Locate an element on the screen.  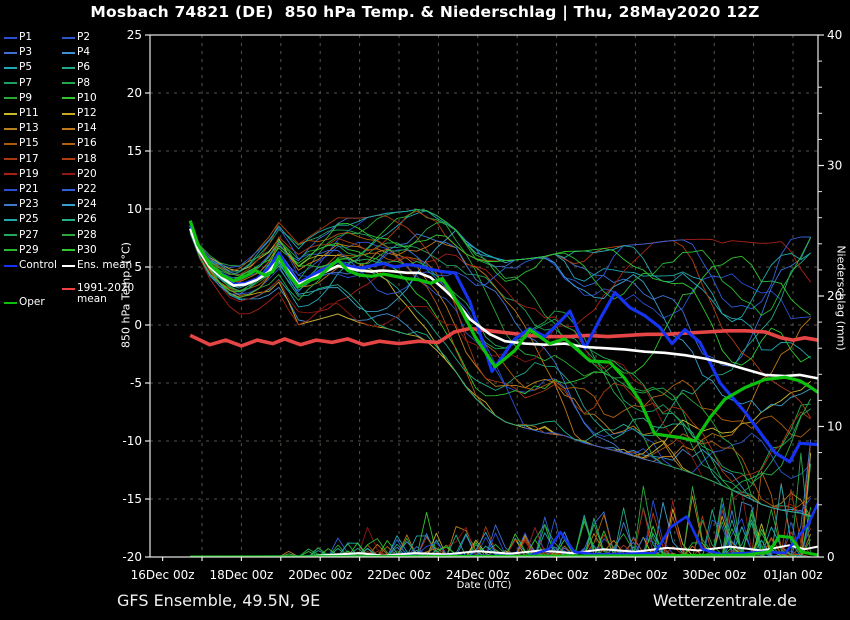
legend-member-p15-swatch is located at coordinates (10, 143).